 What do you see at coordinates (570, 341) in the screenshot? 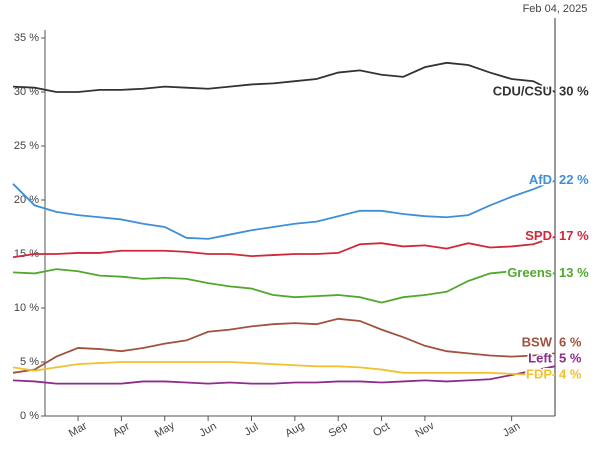
I see `series-value-label: 6 %` at bounding box center [570, 341].